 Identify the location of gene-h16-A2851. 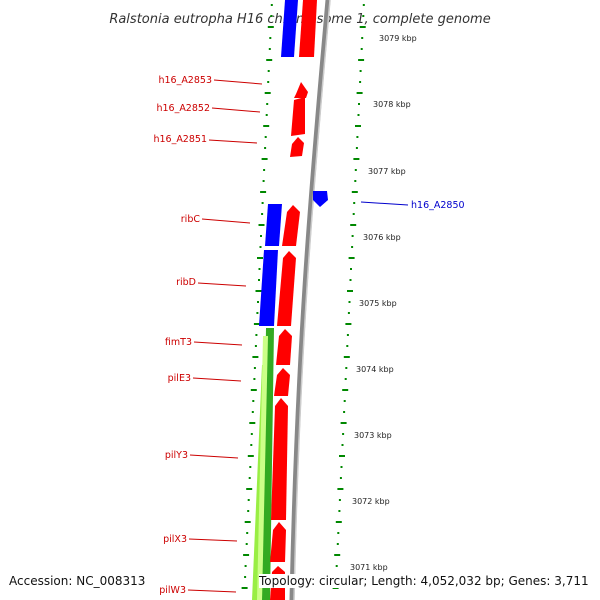
(297, 147).